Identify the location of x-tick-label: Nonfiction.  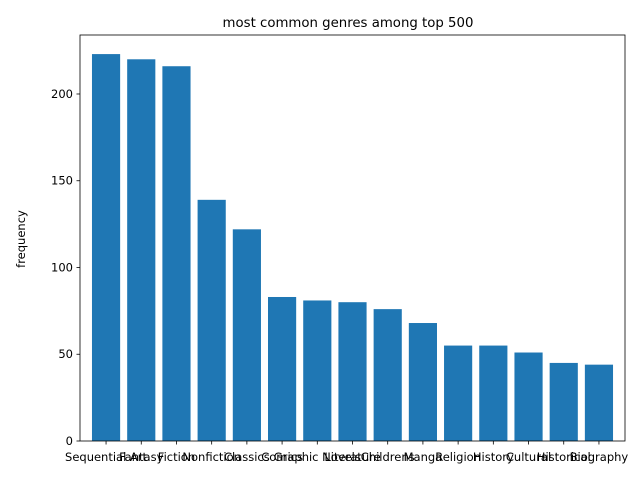
(211, 457).